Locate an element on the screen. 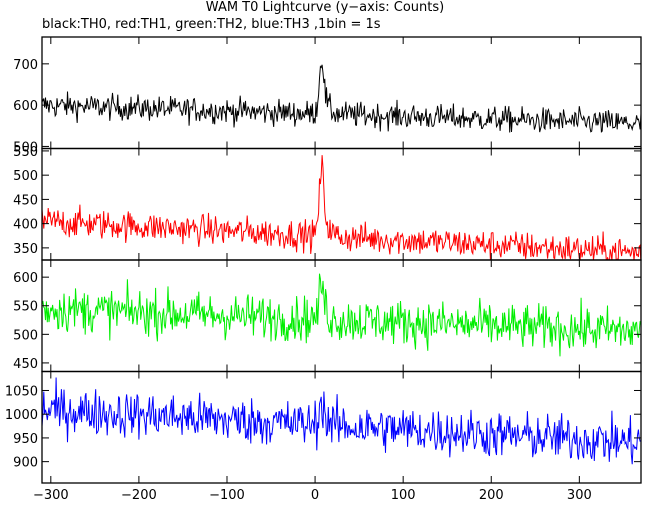  x-tick-label: 300 is located at coordinates (579, 495).